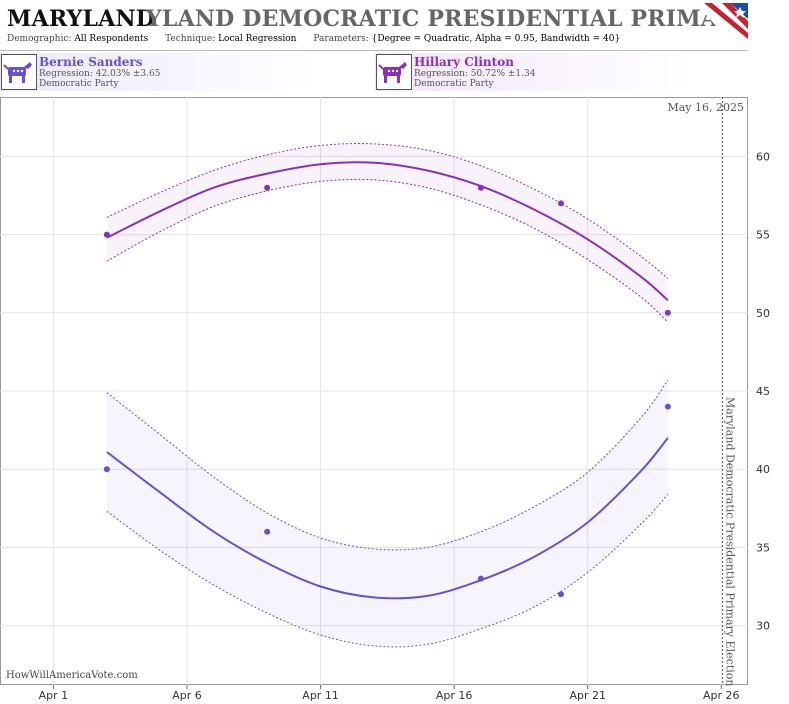 The image size is (789, 704). I want to click on watermark: HowWillAmericaVote.com, so click(72, 675).